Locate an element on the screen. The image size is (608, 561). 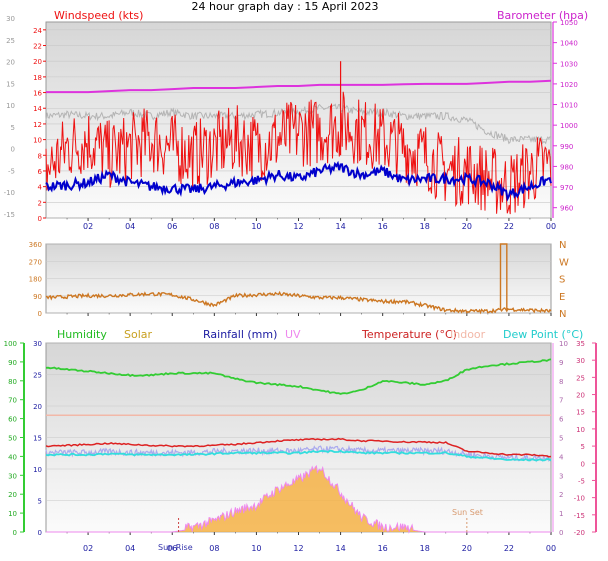
rain-ytick-label: 0 is located at coordinates (40, 533).